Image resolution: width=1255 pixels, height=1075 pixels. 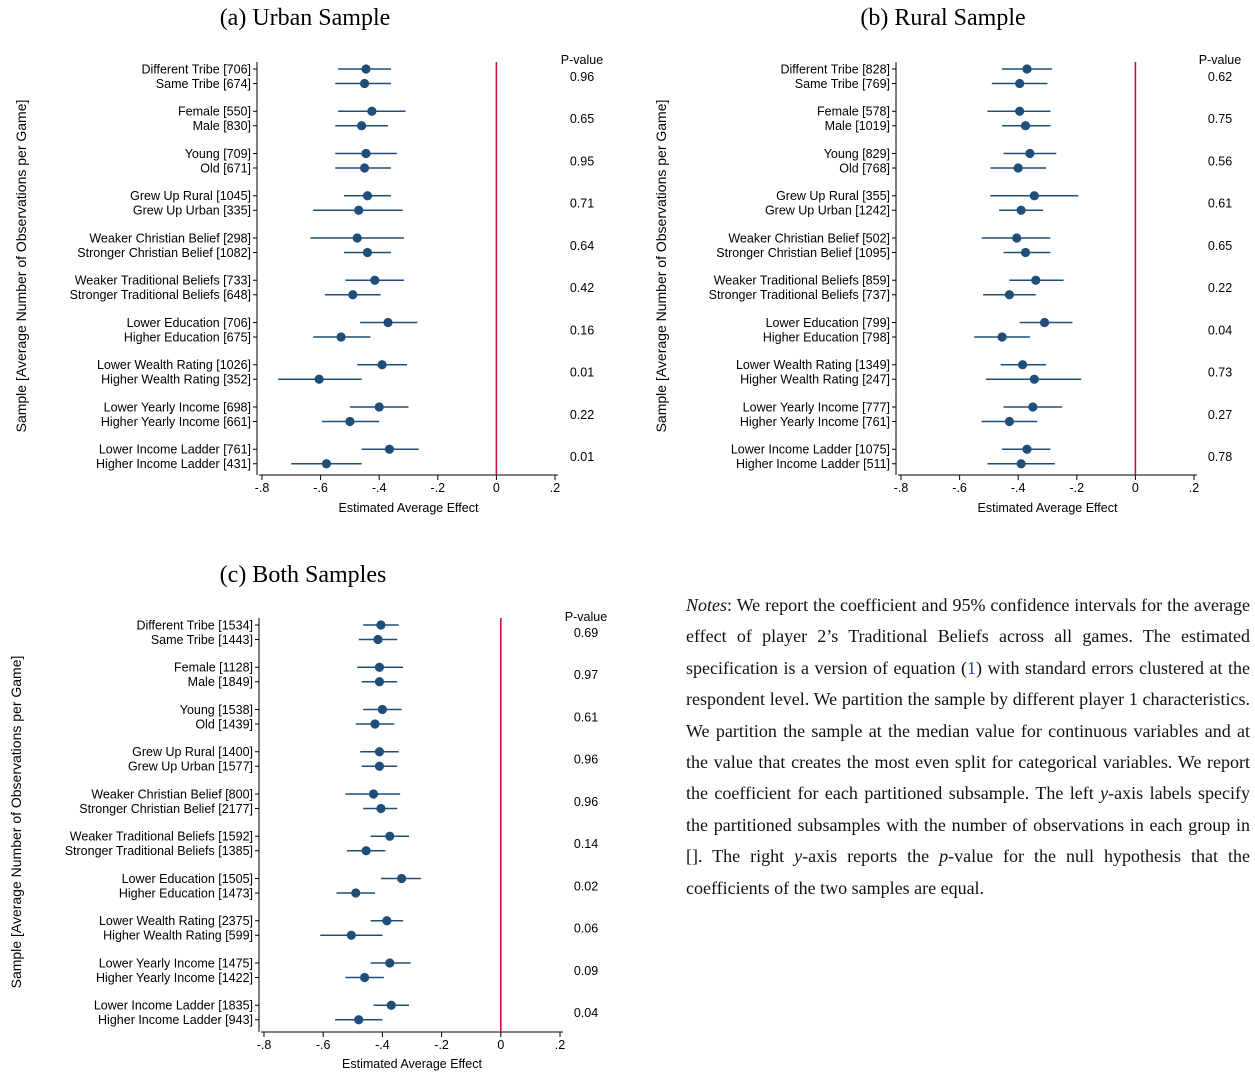 I want to click on row-label: Same Tribe [769], so click(x=842, y=84).